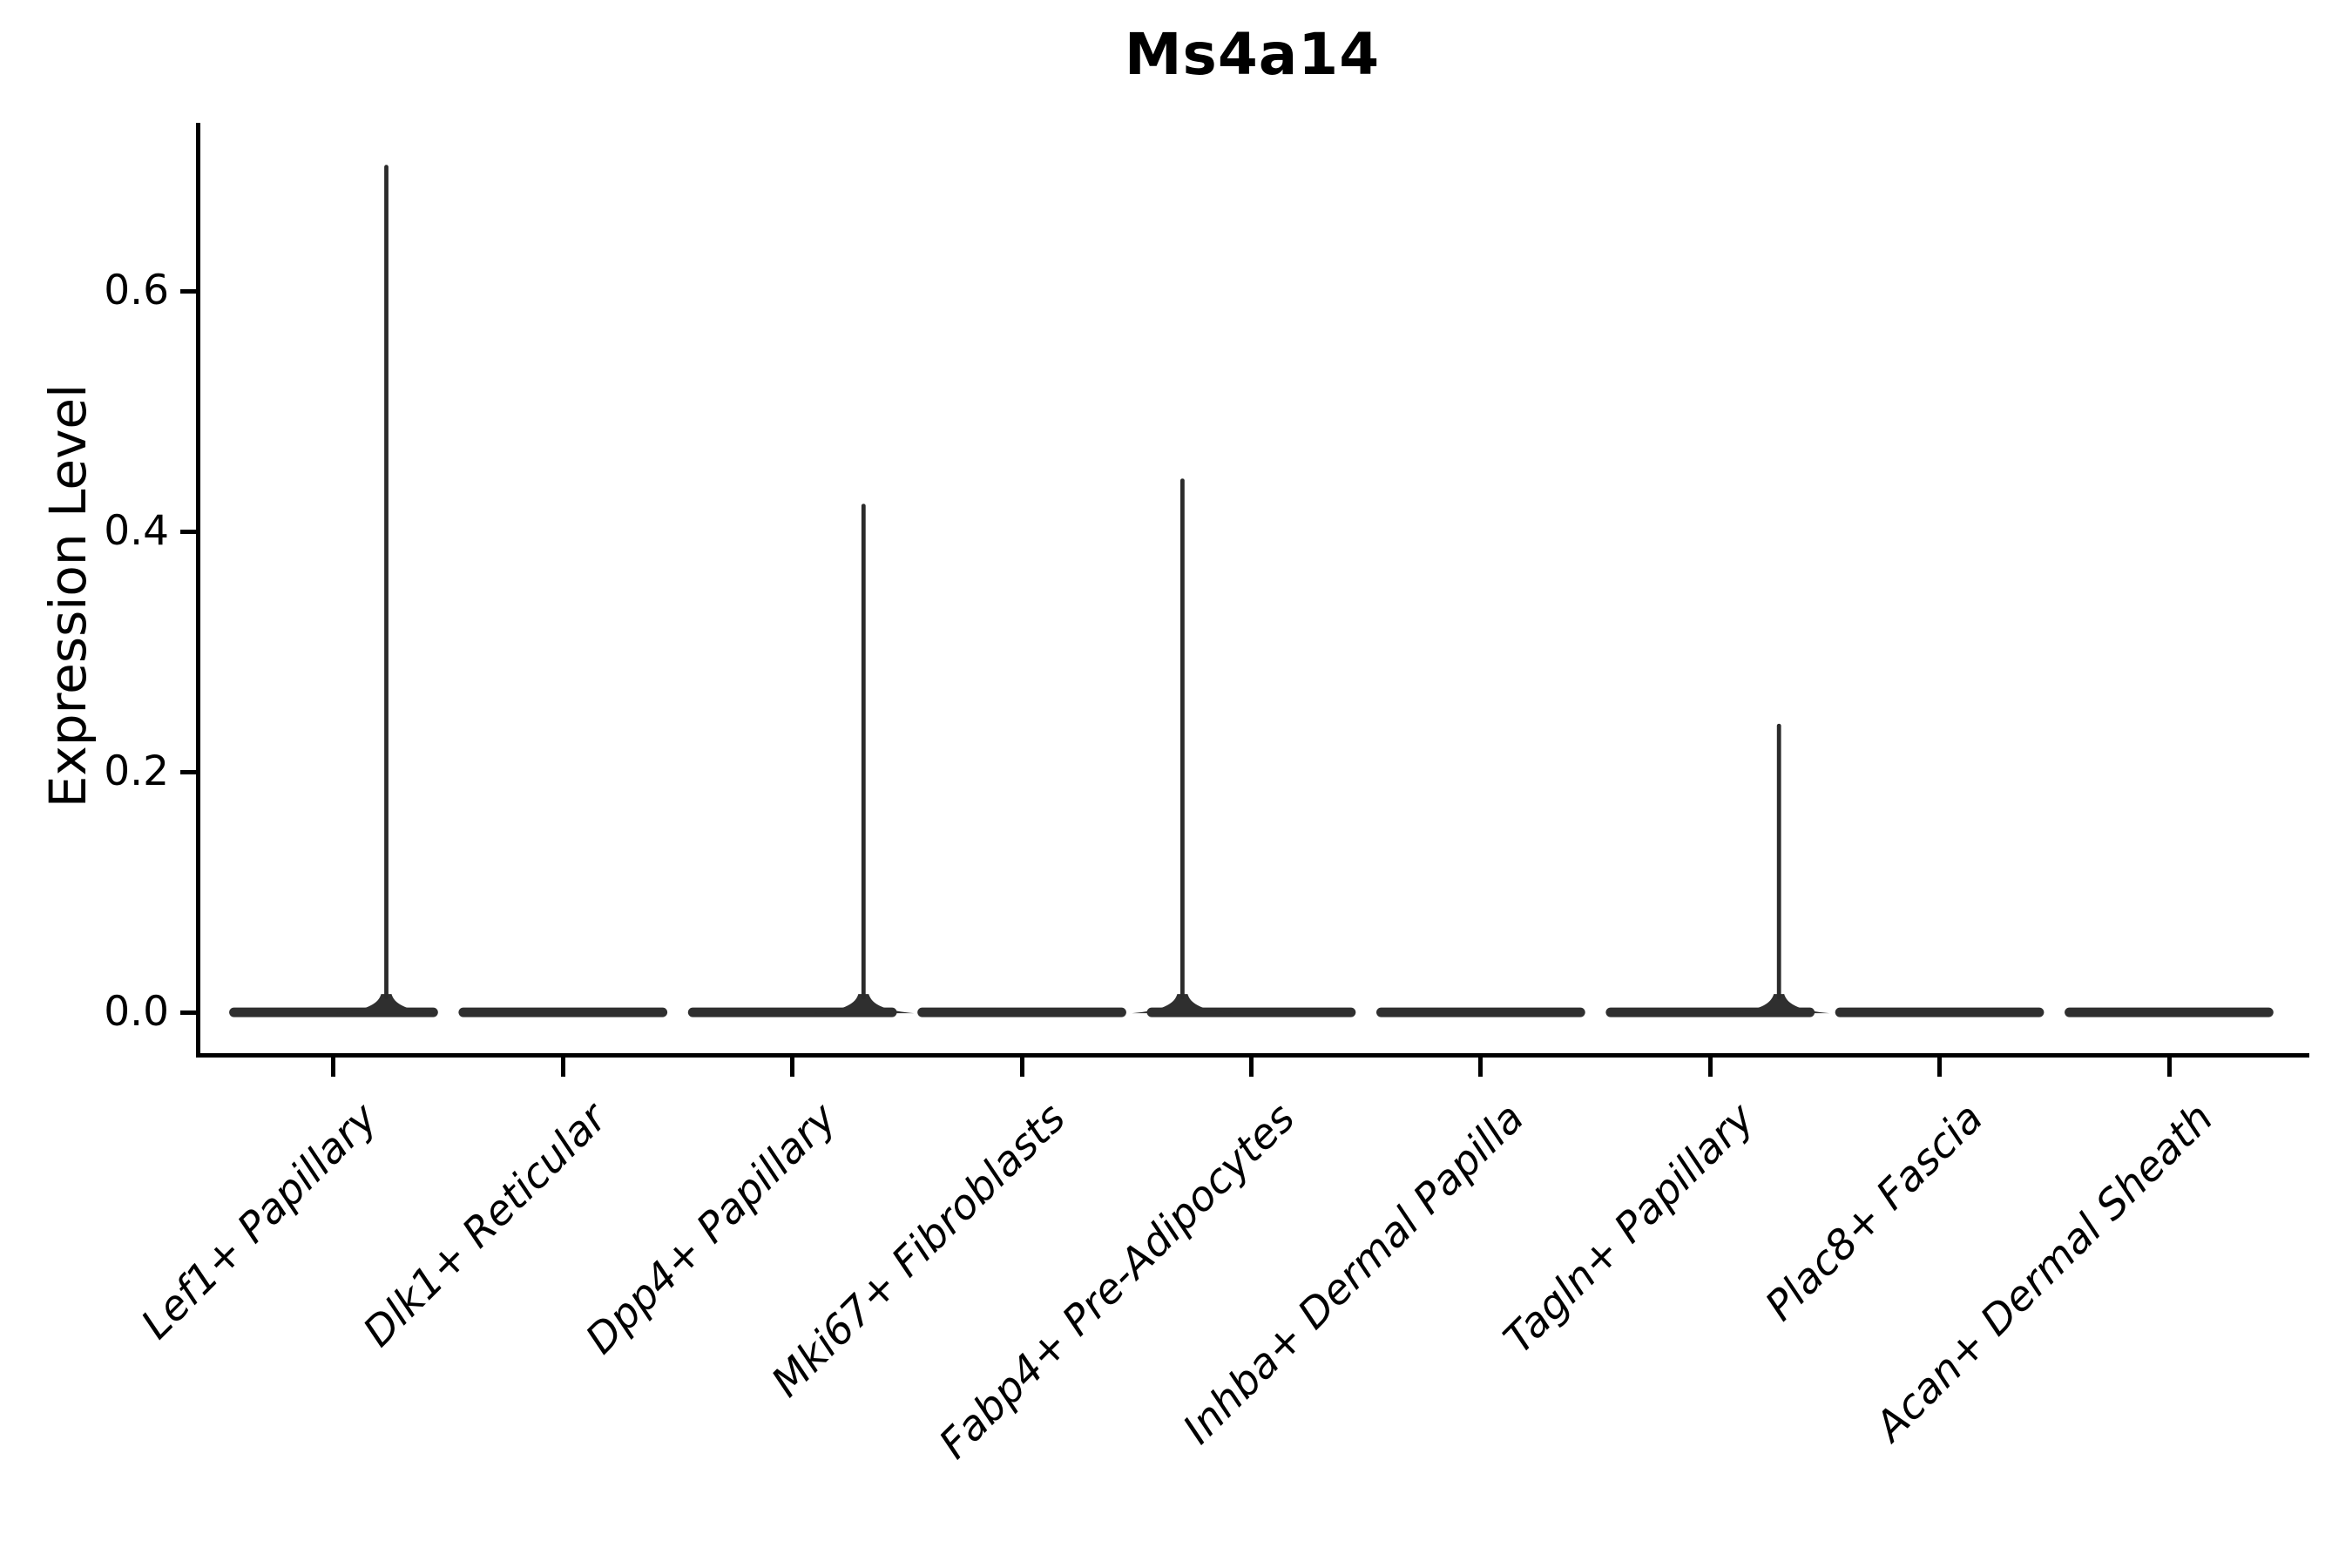 The image size is (2352, 1568). I want to click on y-tick-label: 0.2, so click(136, 771).